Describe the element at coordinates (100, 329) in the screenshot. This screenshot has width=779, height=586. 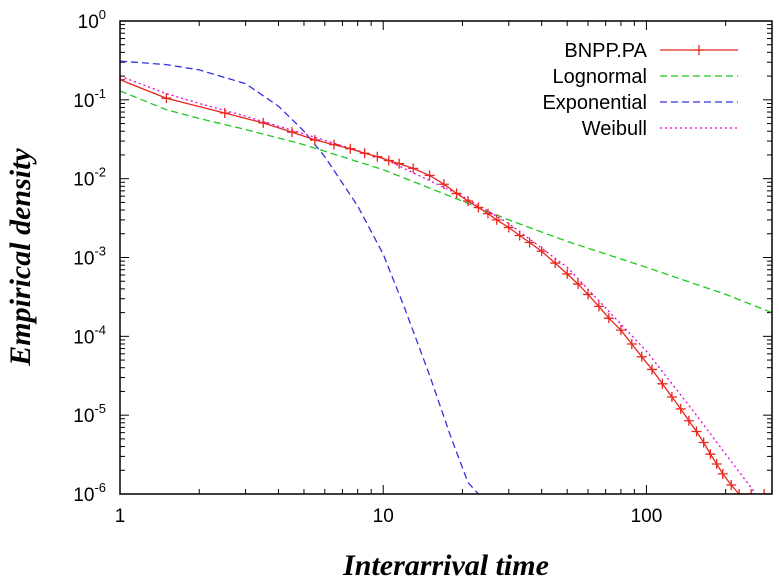
I see `y-tick-exponent: -4` at that location.